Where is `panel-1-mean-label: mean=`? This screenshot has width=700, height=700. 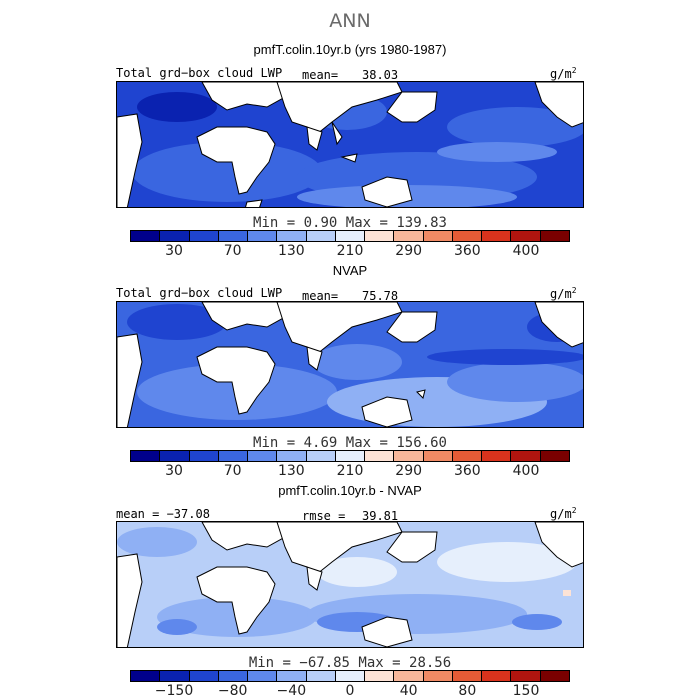 panel-1-mean-label: mean= is located at coordinates (320, 75).